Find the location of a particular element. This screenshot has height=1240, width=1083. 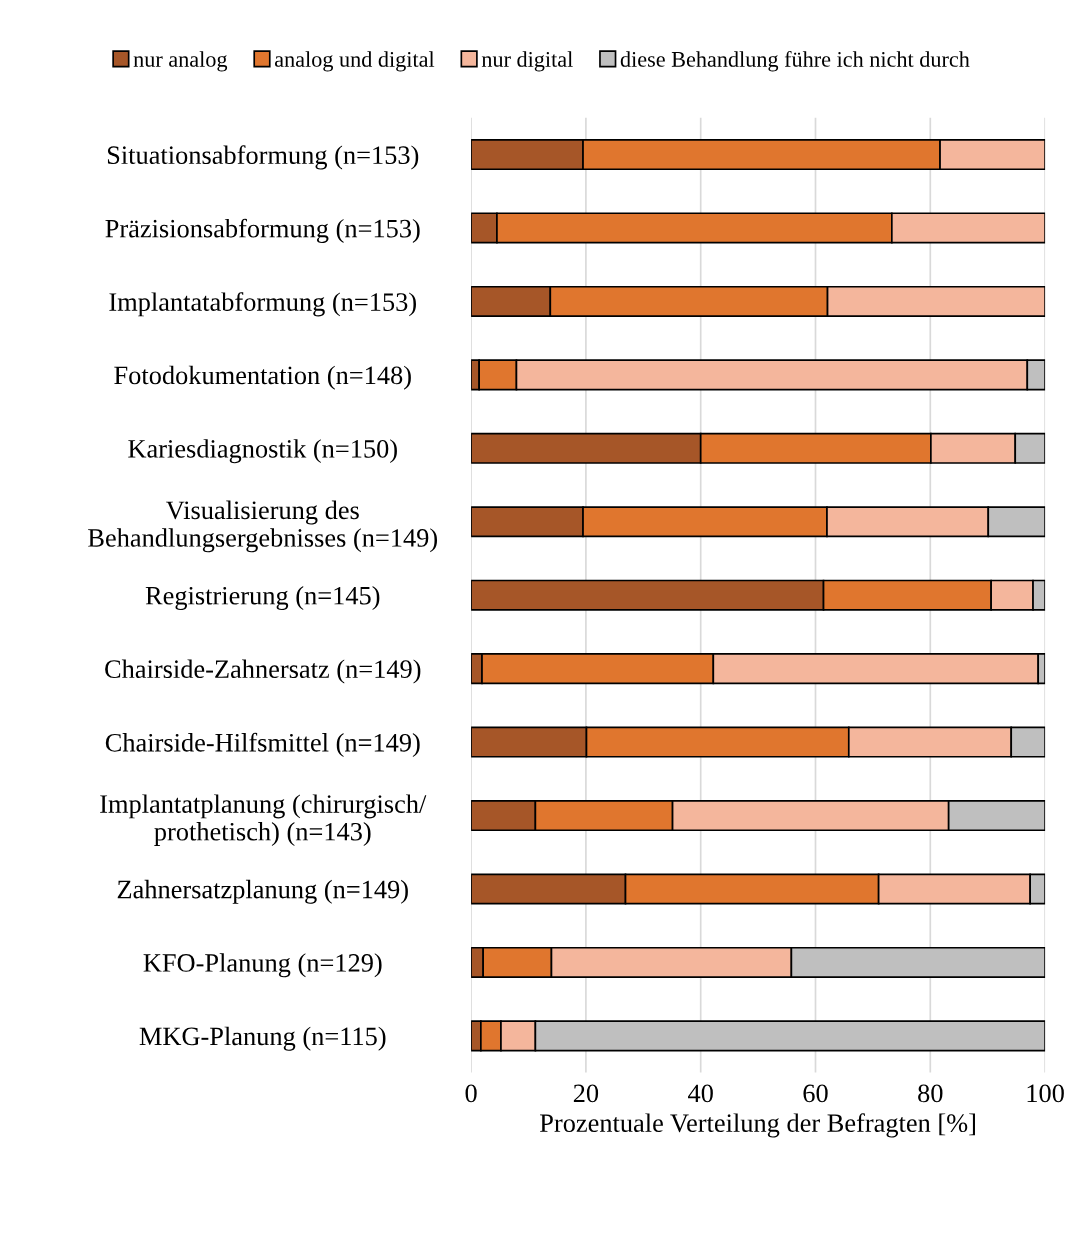

x-tick-label: 60 is located at coordinates (815, 1093).